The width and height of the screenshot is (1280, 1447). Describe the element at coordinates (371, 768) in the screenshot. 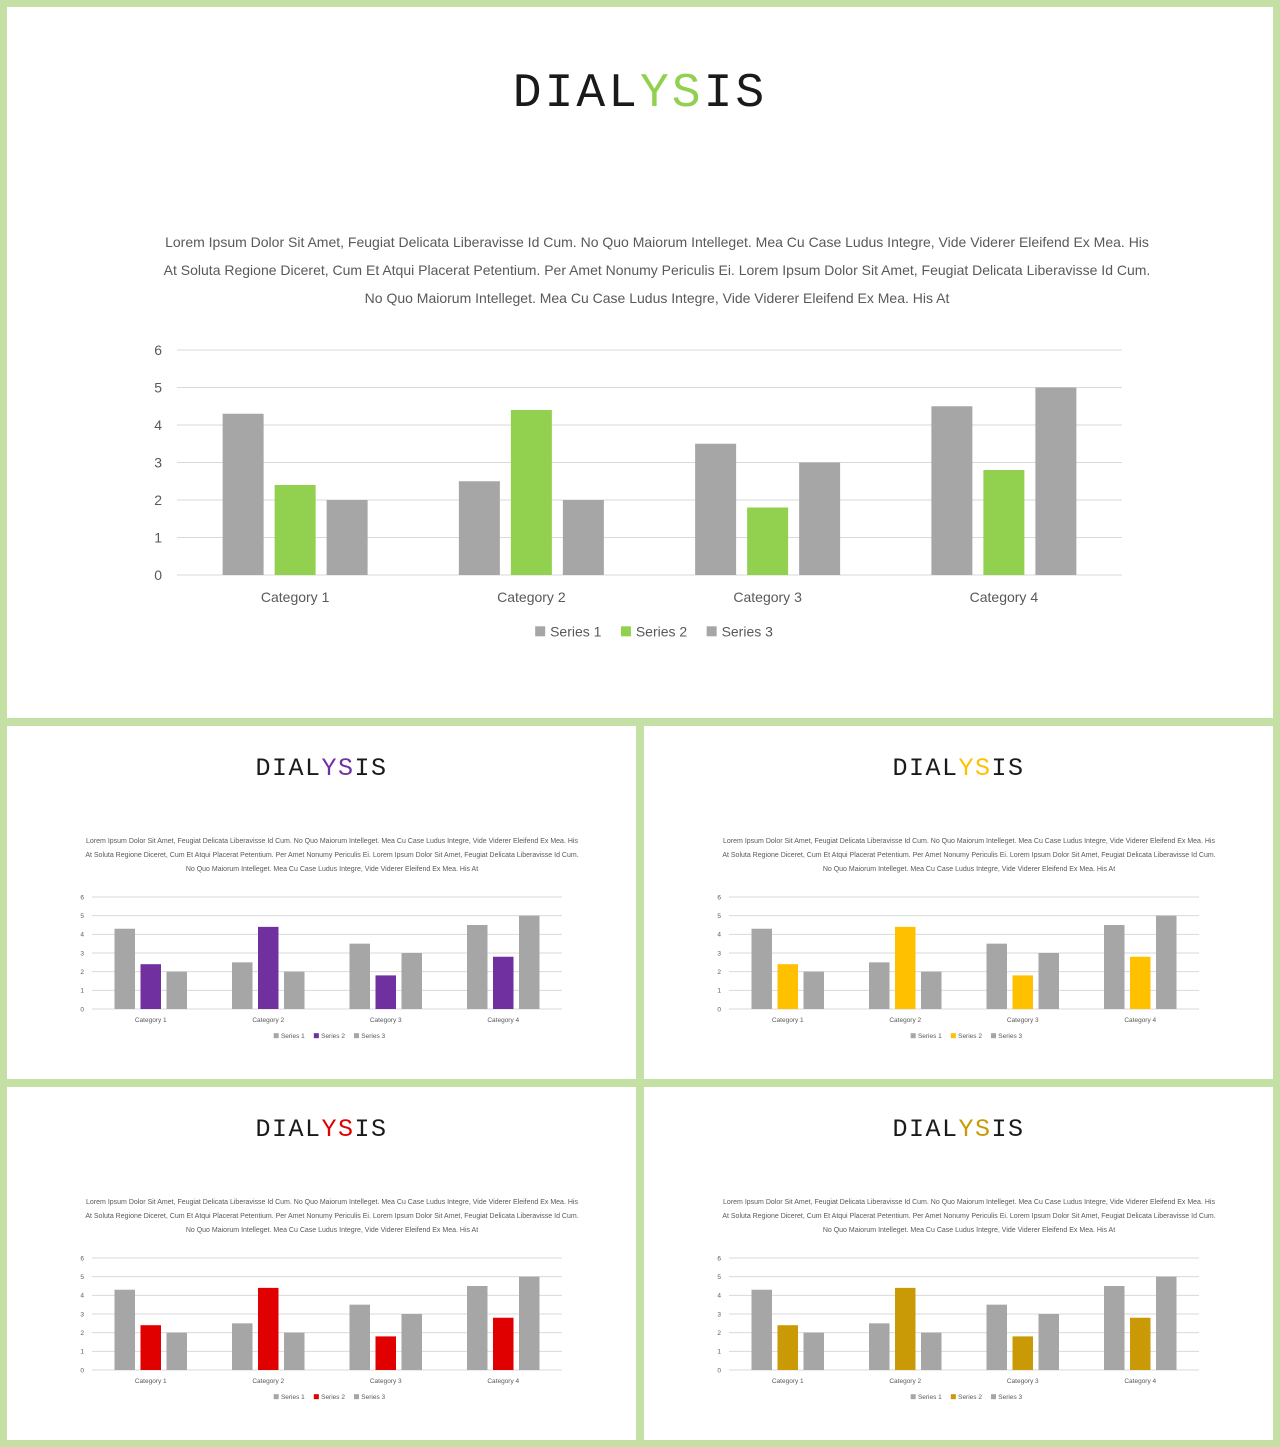

I see `title-post: IS` at that location.